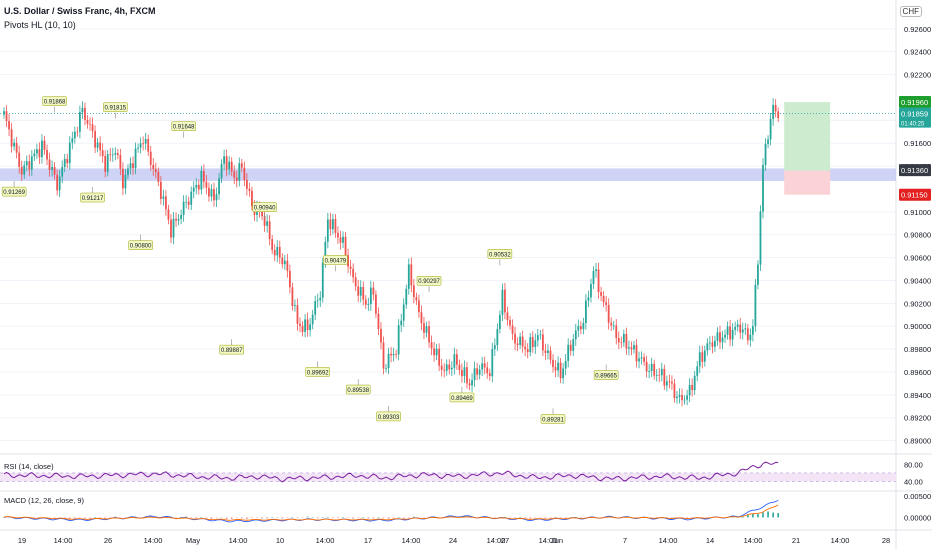 Image resolution: width=932 pixels, height=550 pixels. I want to click on currency-badge: CHF, so click(910, 11).